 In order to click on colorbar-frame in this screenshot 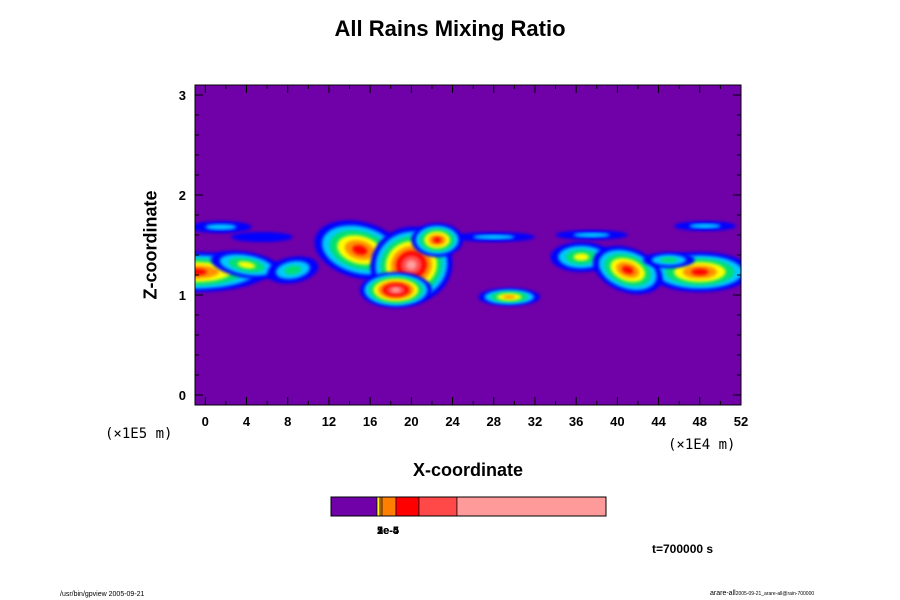, I will do `click(468, 506)`.